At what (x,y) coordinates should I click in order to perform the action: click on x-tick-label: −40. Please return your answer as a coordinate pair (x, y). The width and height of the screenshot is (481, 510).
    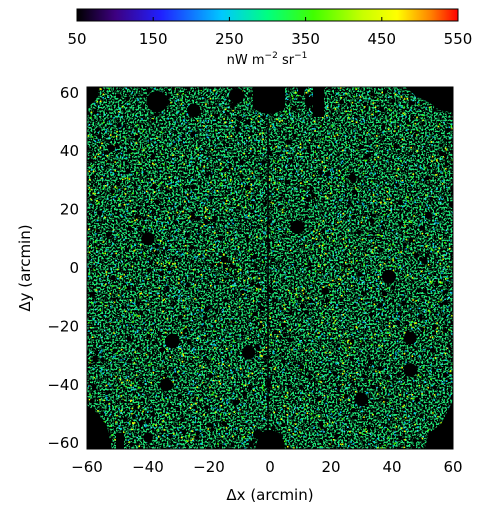
    Looking at the image, I should click on (148, 467).